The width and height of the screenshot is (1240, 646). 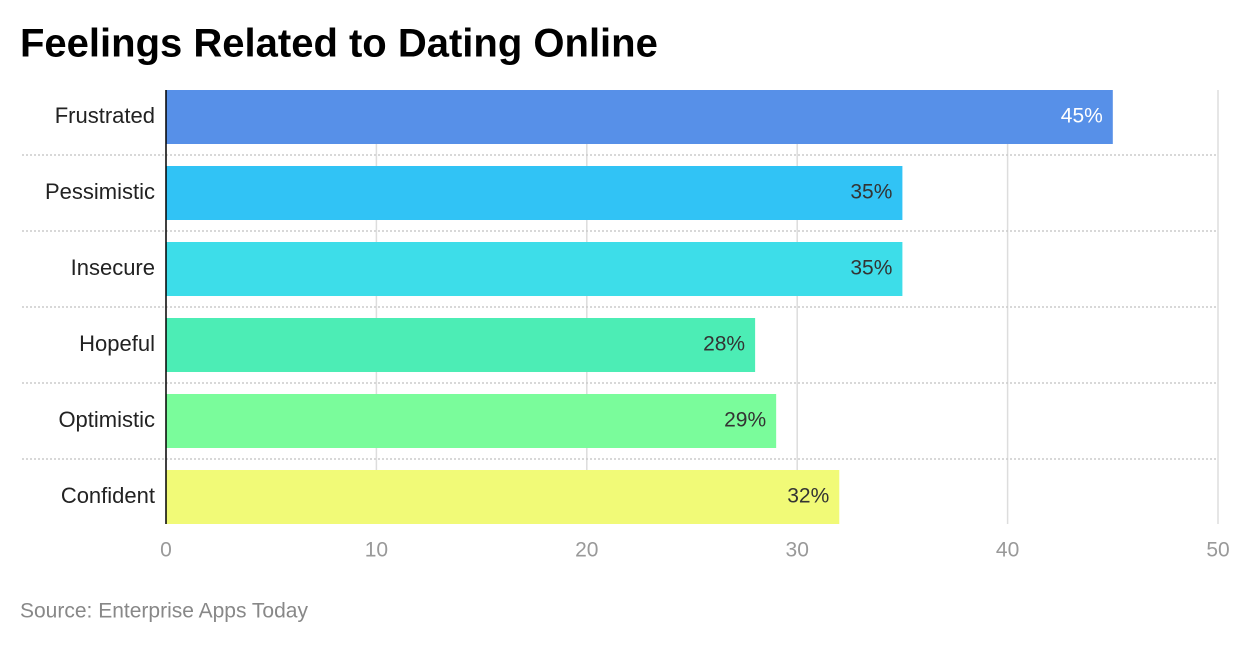 I want to click on y-tick-label: Pessimistic, so click(x=100, y=191).